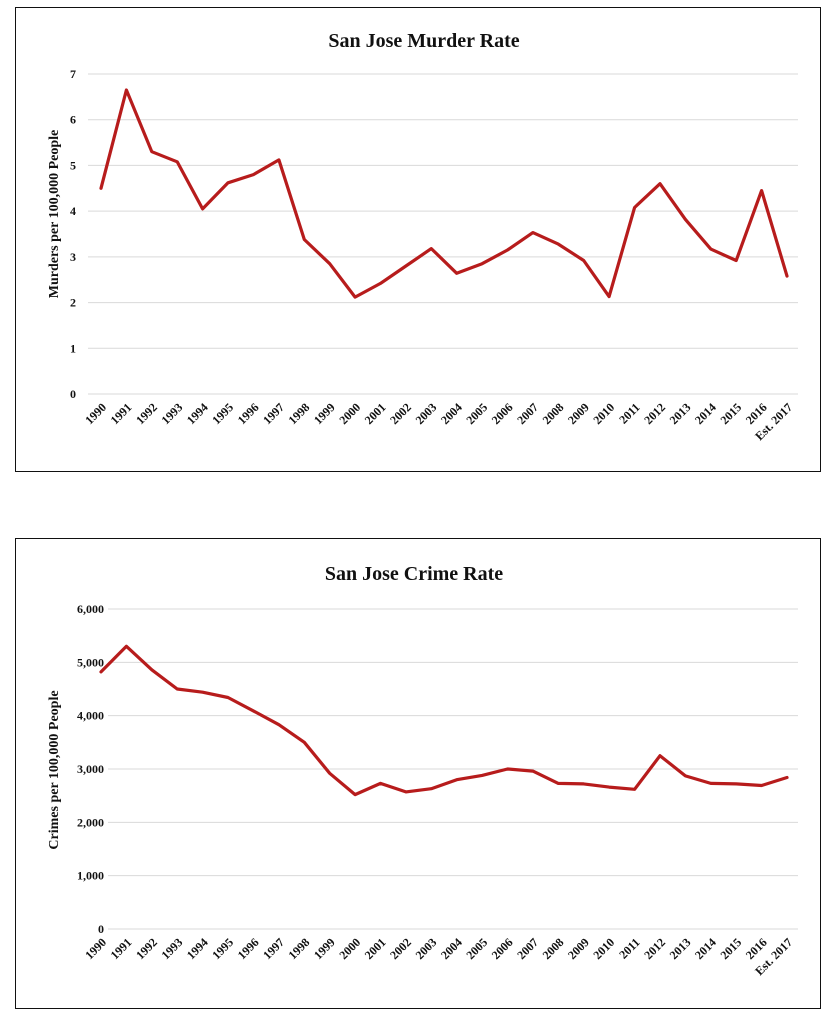  What do you see at coordinates (423, 41) in the screenshot?
I see `chart-title: San Jose Murder Rate` at bounding box center [423, 41].